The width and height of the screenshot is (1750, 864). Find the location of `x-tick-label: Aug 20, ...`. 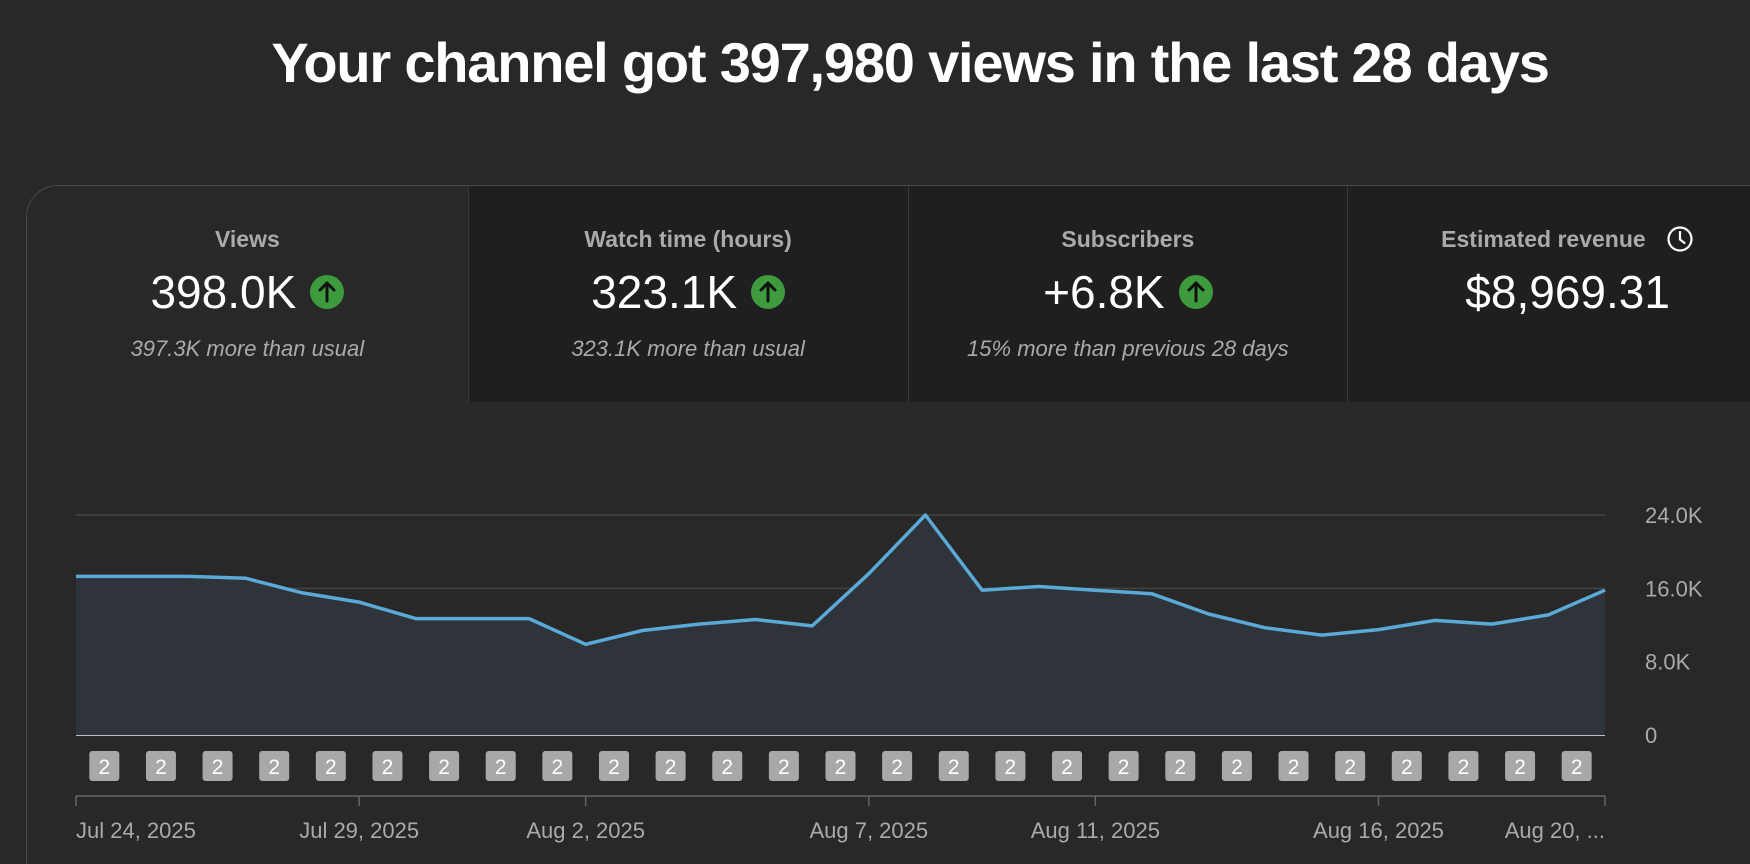

x-tick-label: Aug 20, ... is located at coordinates (1555, 830).